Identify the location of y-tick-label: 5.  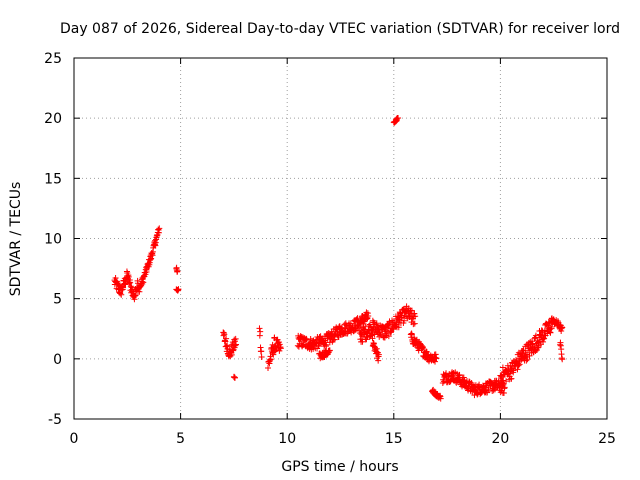
(57, 300).